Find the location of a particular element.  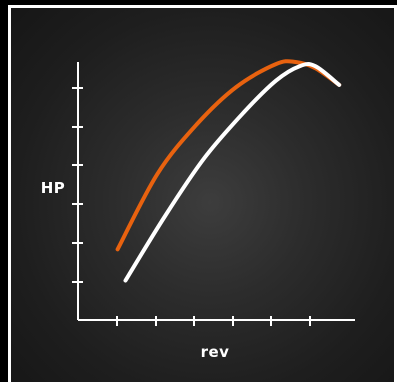

y-axis-label: HP is located at coordinates (53, 188).